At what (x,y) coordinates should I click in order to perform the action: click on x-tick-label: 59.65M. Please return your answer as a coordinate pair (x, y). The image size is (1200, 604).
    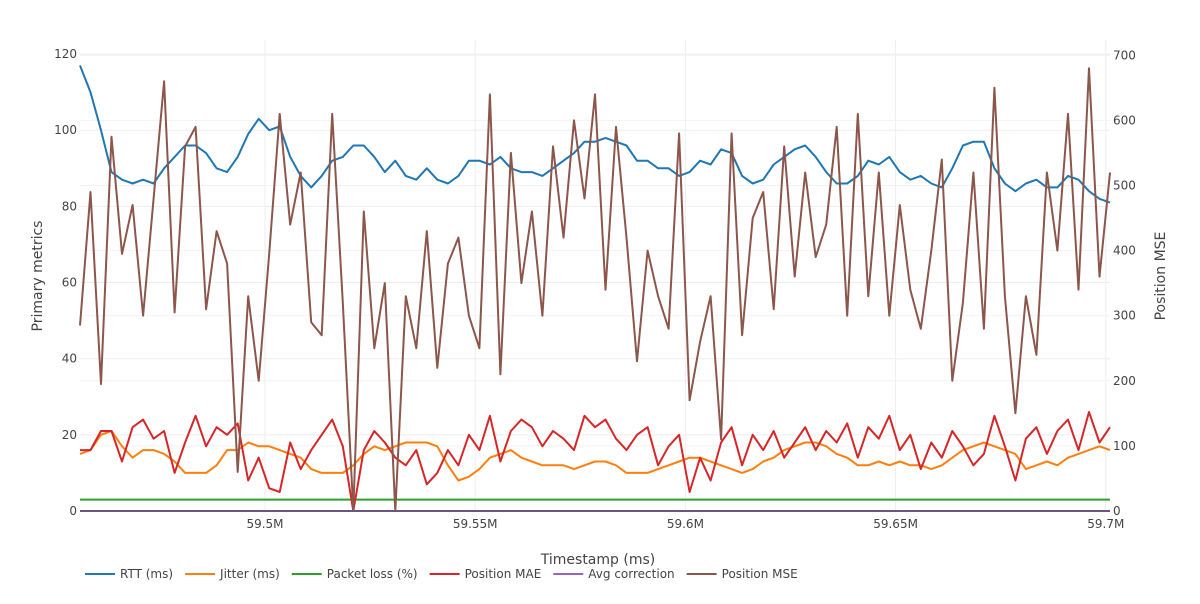
    Looking at the image, I should click on (895, 524).